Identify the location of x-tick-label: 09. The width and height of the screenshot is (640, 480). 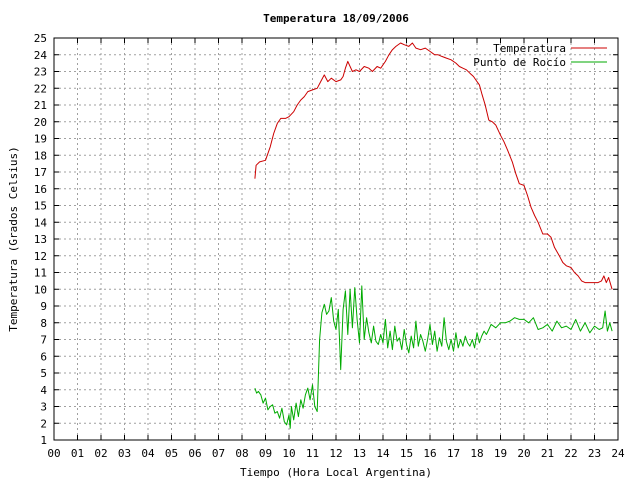
(265, 453).